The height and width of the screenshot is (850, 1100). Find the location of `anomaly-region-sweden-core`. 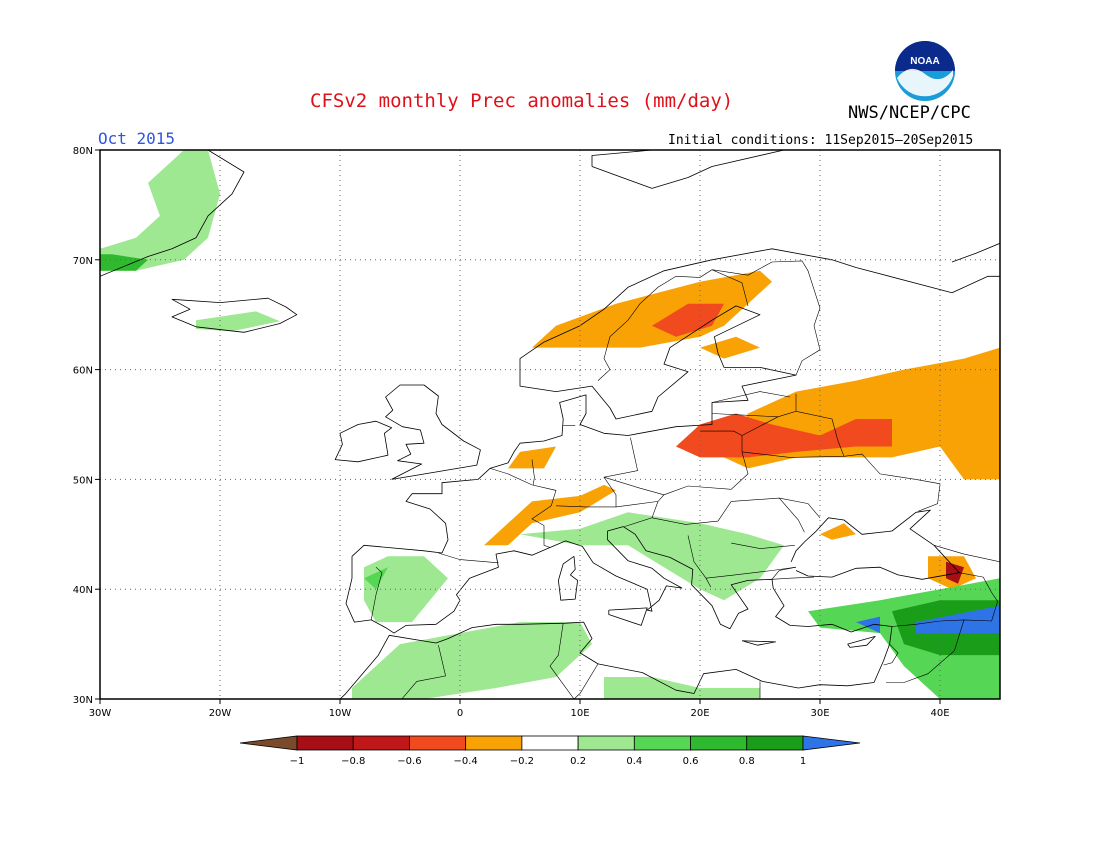

anomaly-region-sweden-core is located at coordinates (688, 320).